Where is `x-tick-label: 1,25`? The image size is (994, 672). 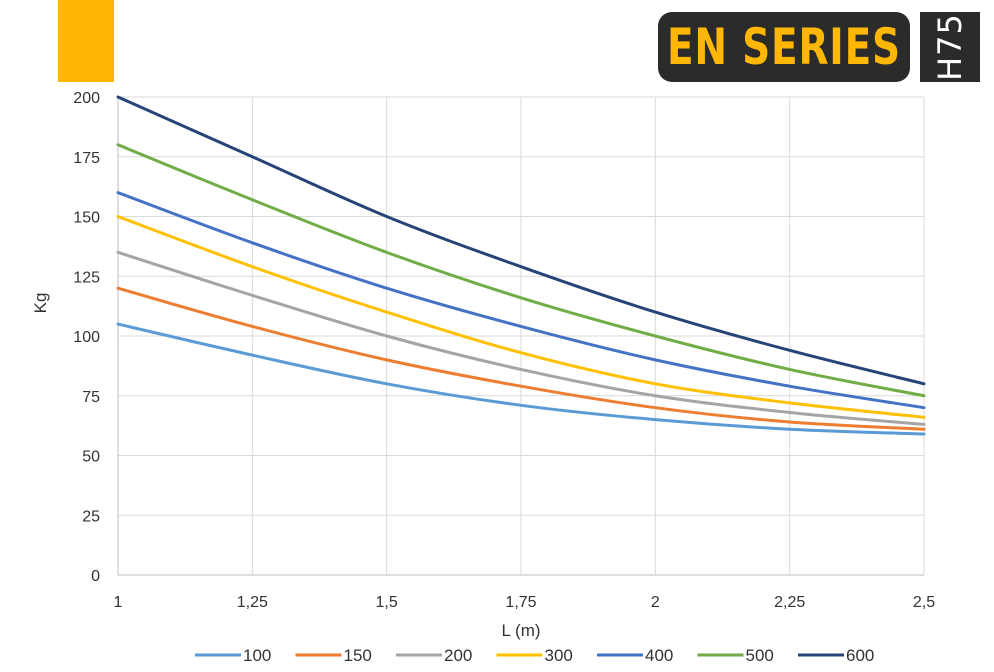
x-tick-label: 1,25 is located at coordinates (252, 602).